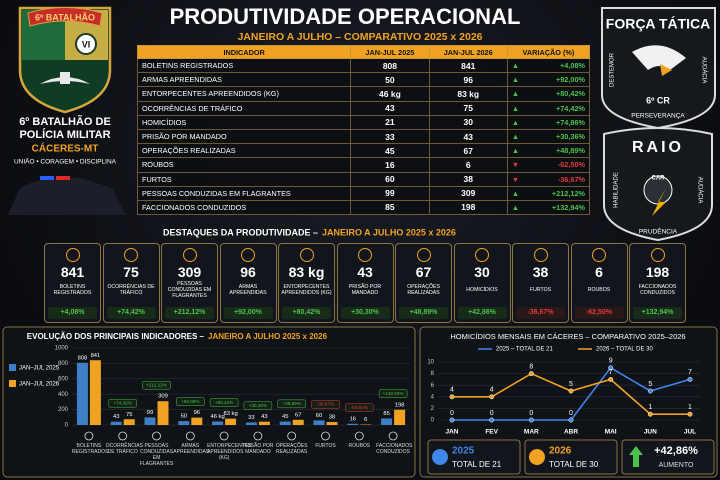 This screenshot has height=480, width=720. What do you see at coordinates (345, 16) in the screenshot?
I see `title: PRODUTIVIDADE OPERACIONAL` at bounding box center [345, 16].